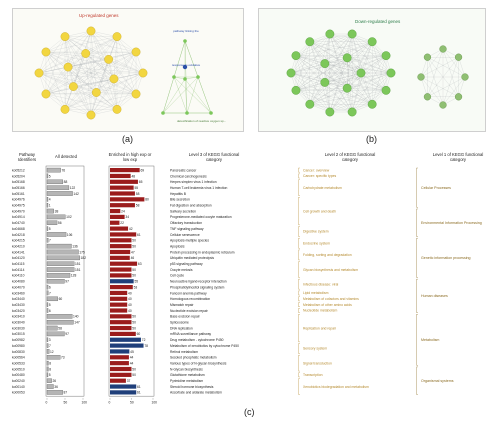  I want to click on kegg-level2-label: Endocrine system, so click(316, 243).